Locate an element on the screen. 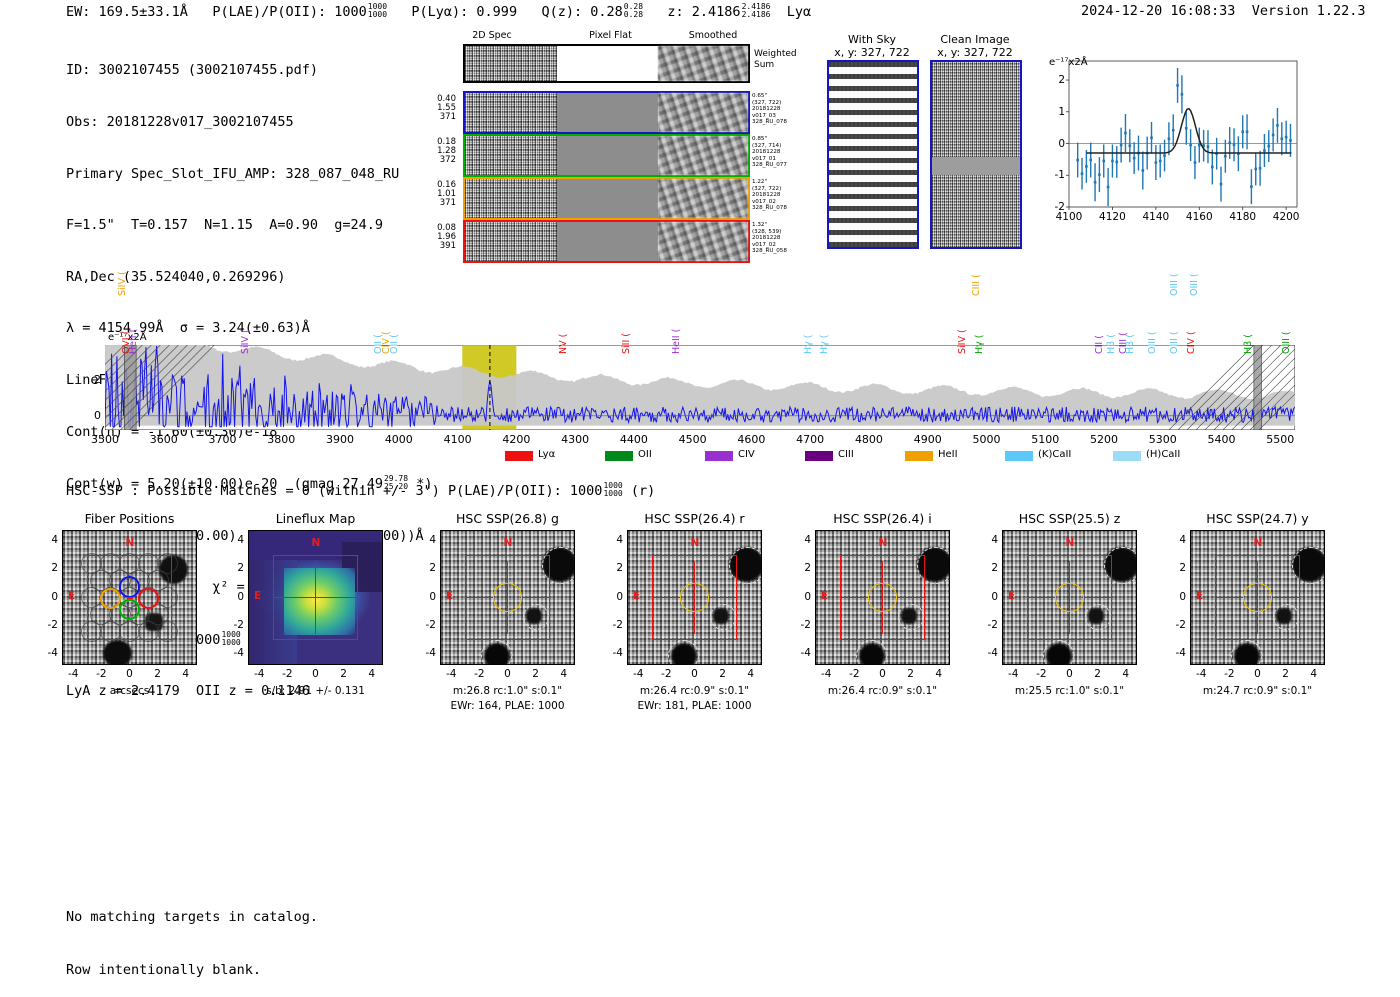 Image resolution: width=1400 pixels, height=997 pixels. center-marker is located at coordinates (129, 597).